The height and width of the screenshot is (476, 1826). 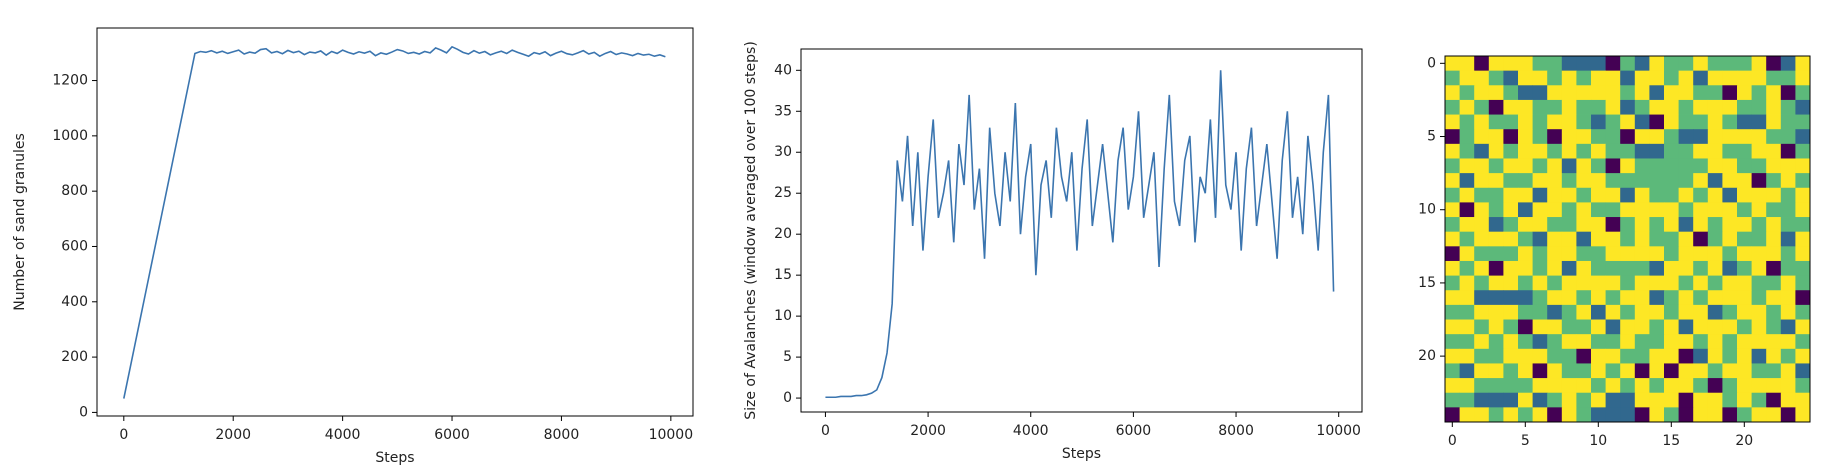 What do you see at coordinates (74, 357) in the screenshot?
I see `y-tick-label: 200` at bounding box center [74, 357].